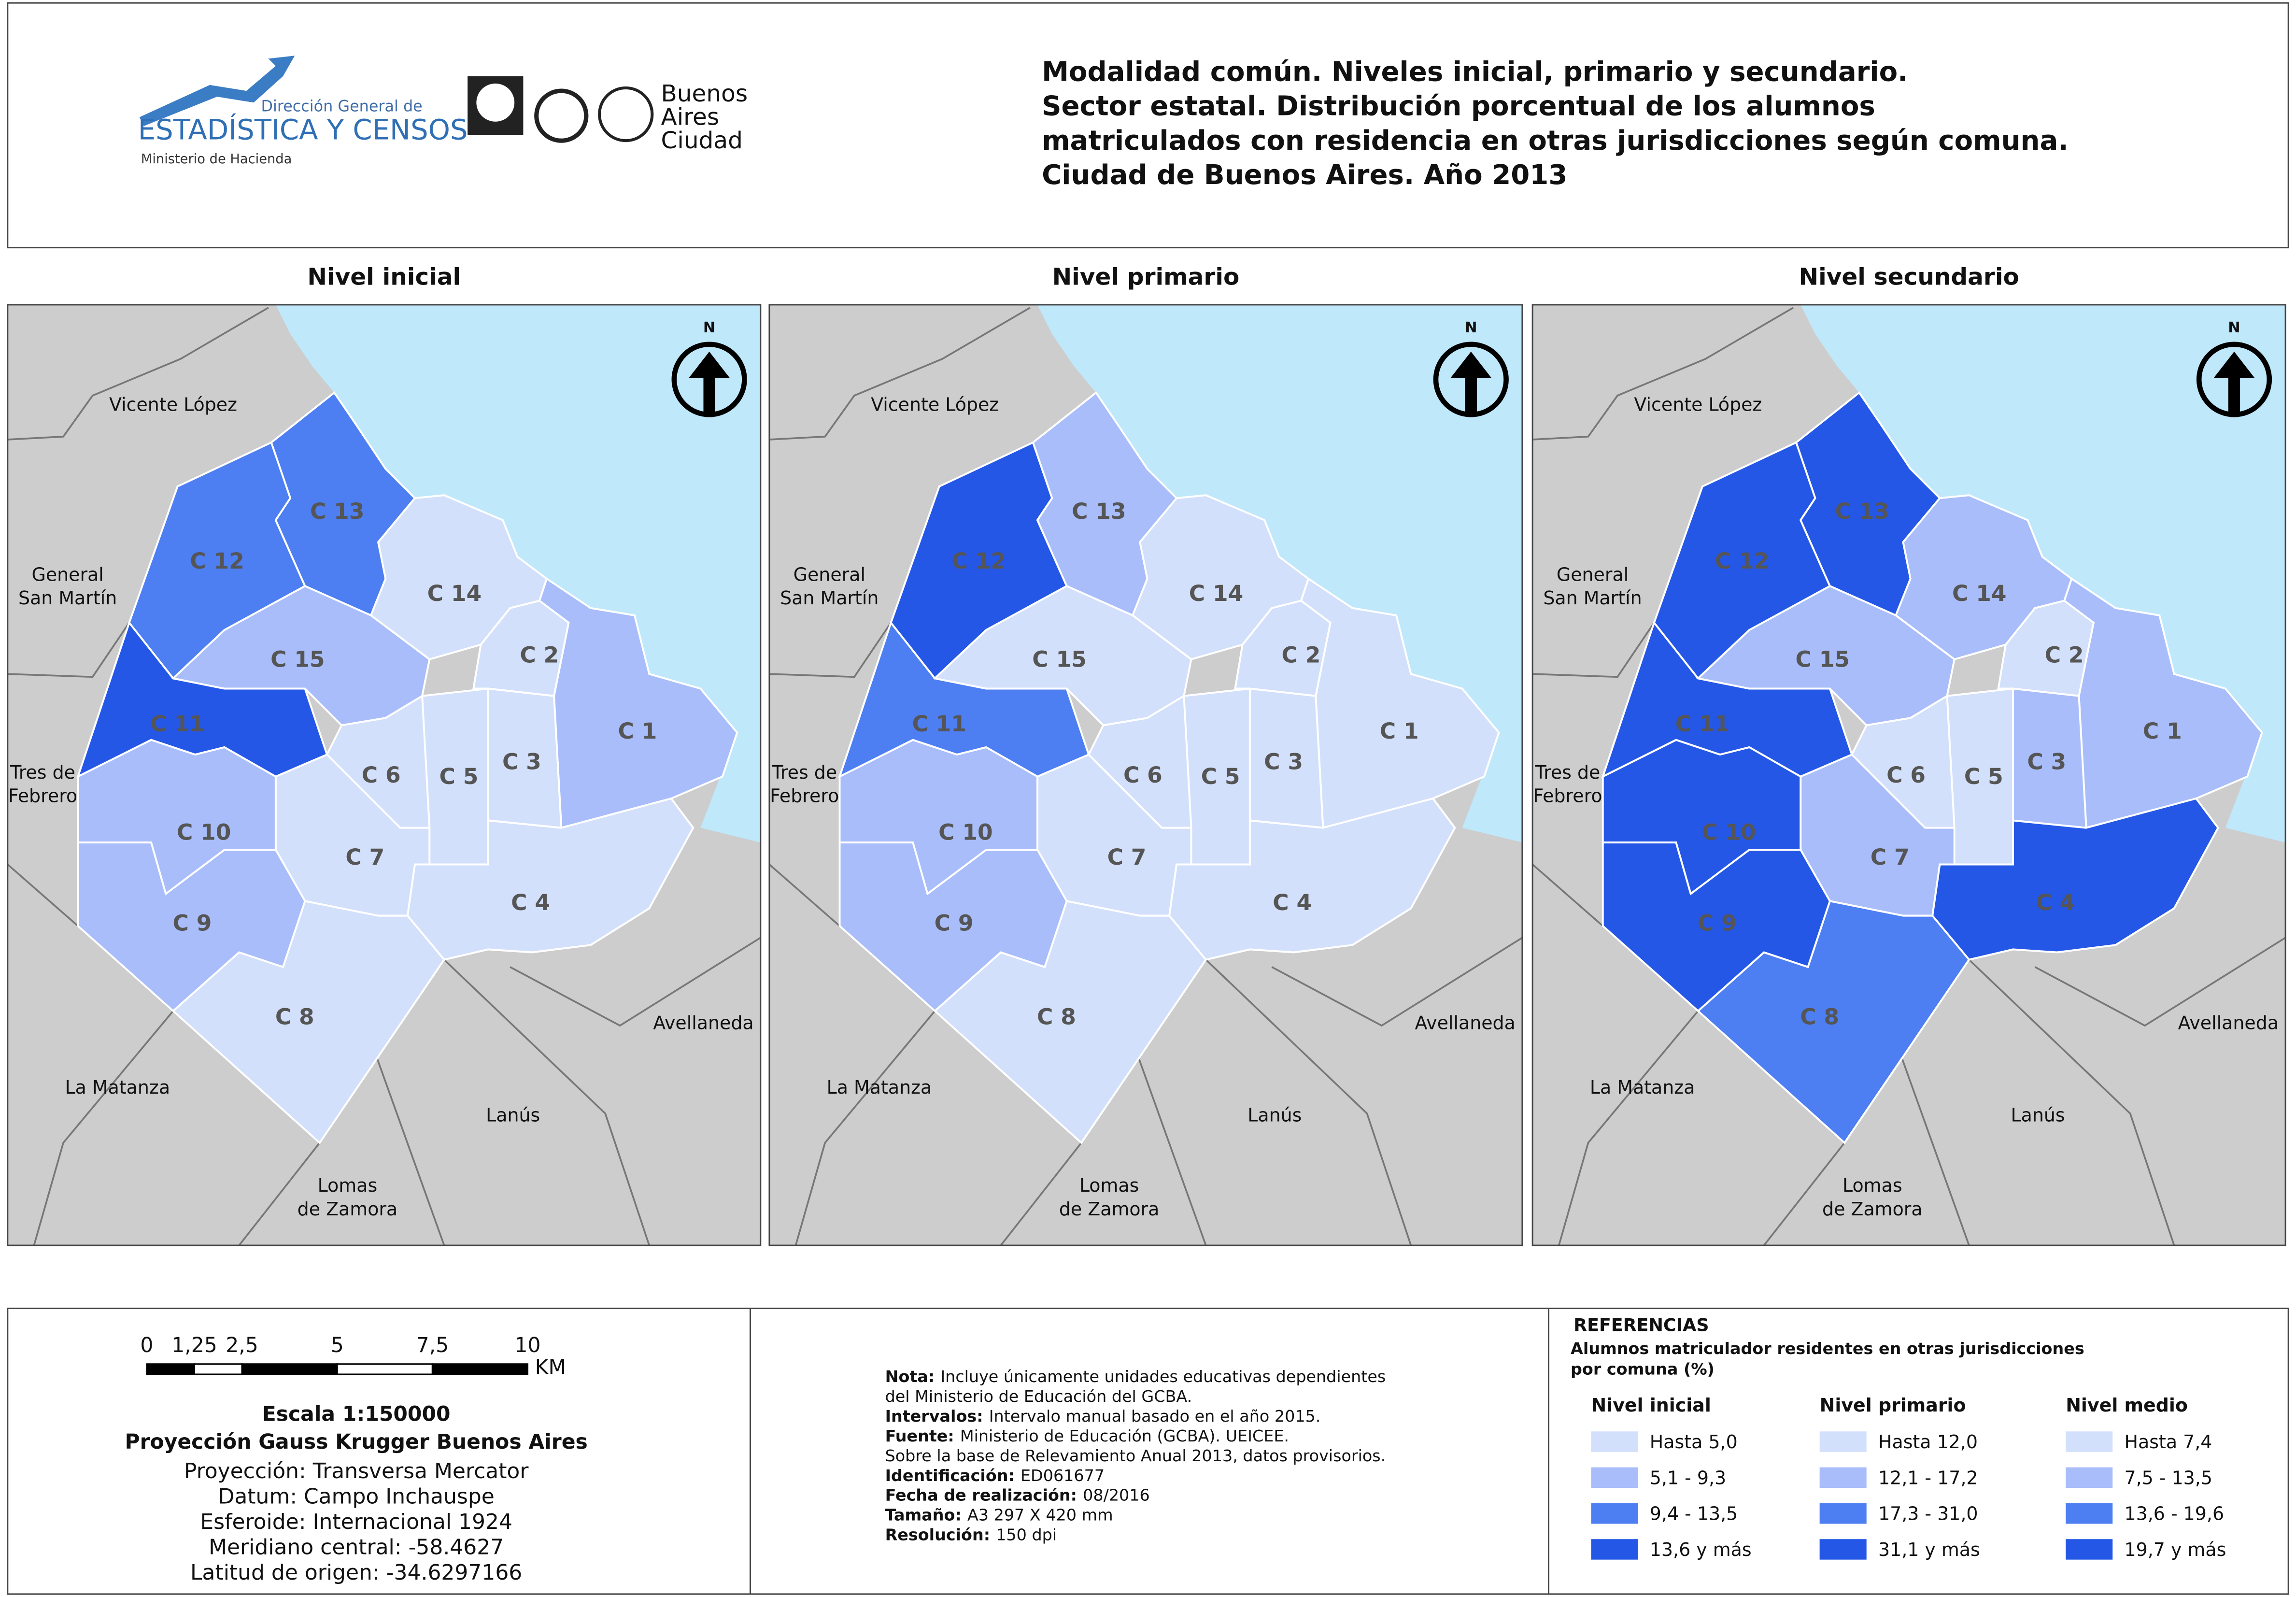 This screenshot has height=1597, width=2296. Describe the element at coordinates (356, 1442) in the screenshot. I see `scale-info: Proyección Gauss Krugger Buenos Aires` at that location.